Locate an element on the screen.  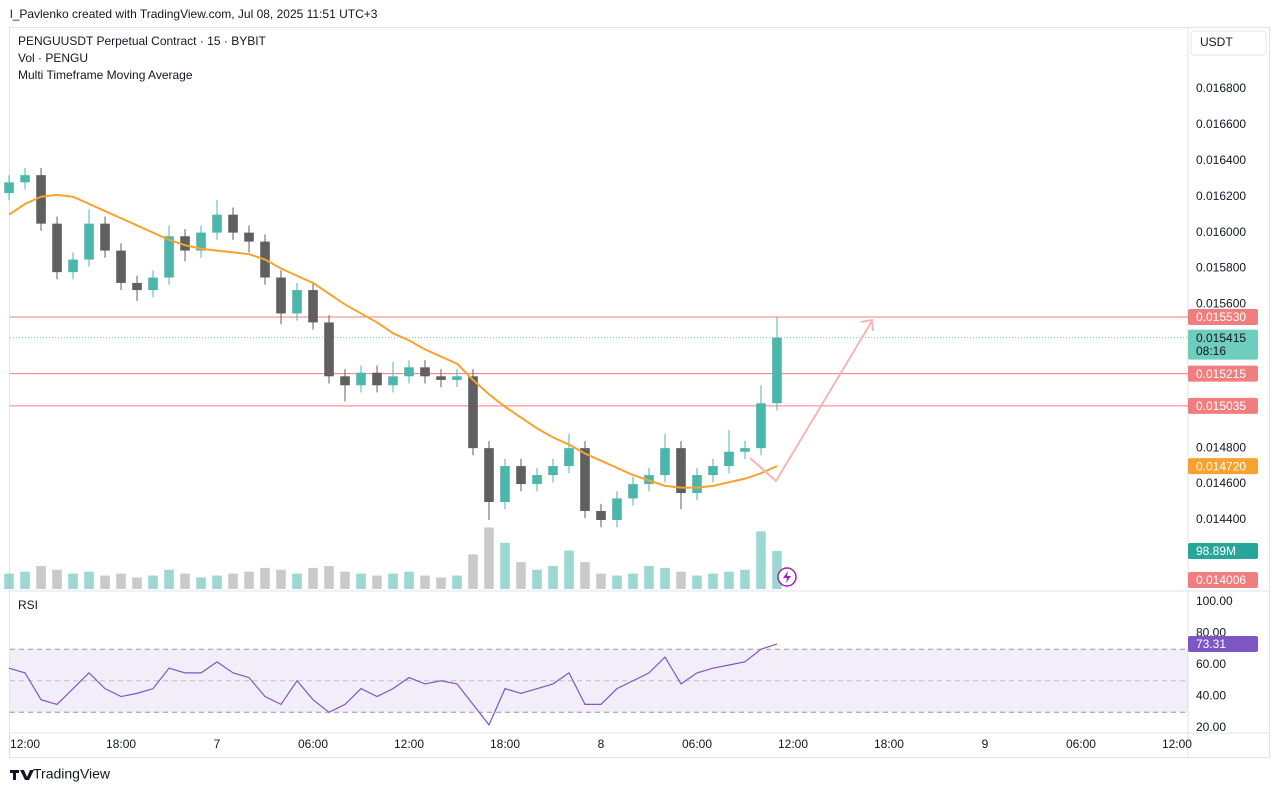
ma-label: 0.014720 is located at coordinates (1221, 466).